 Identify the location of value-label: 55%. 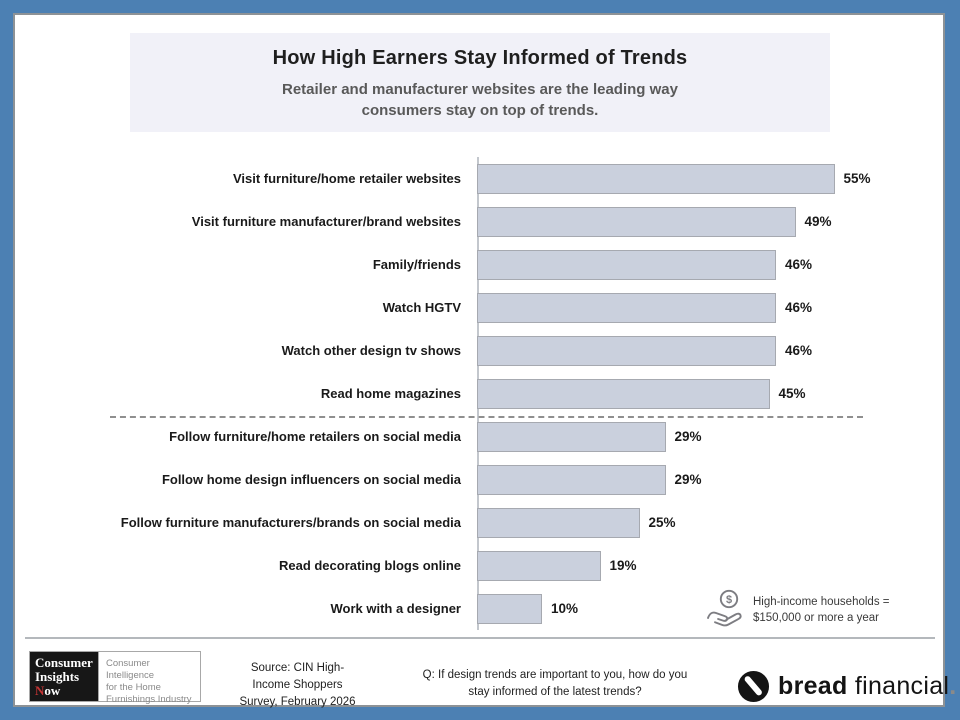
(857, 178).